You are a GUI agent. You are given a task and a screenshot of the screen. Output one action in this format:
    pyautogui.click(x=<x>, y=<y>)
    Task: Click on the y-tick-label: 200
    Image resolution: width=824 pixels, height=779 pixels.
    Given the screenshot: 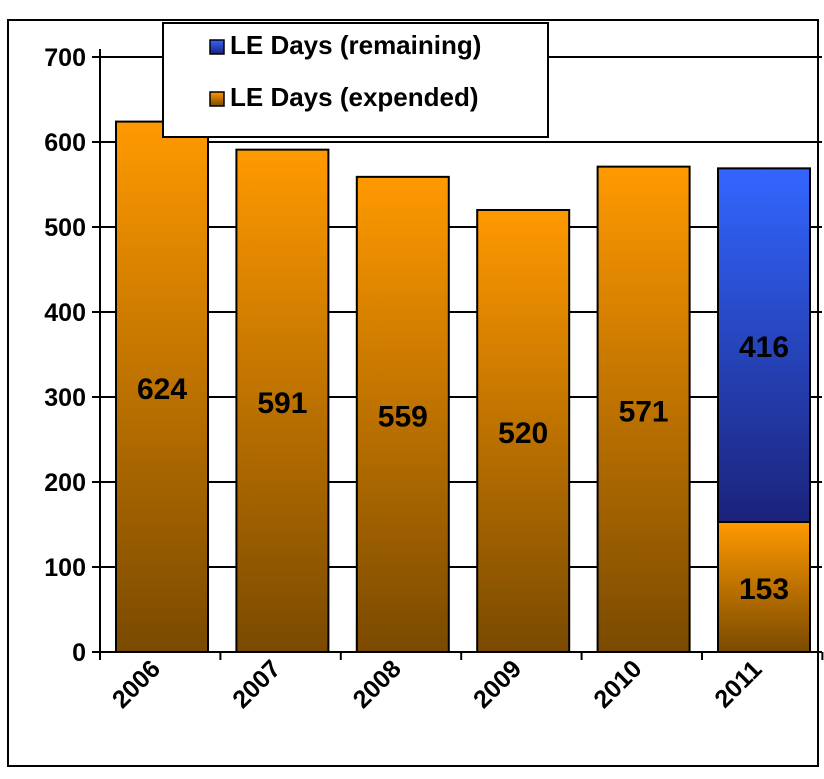 What is the action you would take?
    pyautogui.click(x=65, y=483)
    